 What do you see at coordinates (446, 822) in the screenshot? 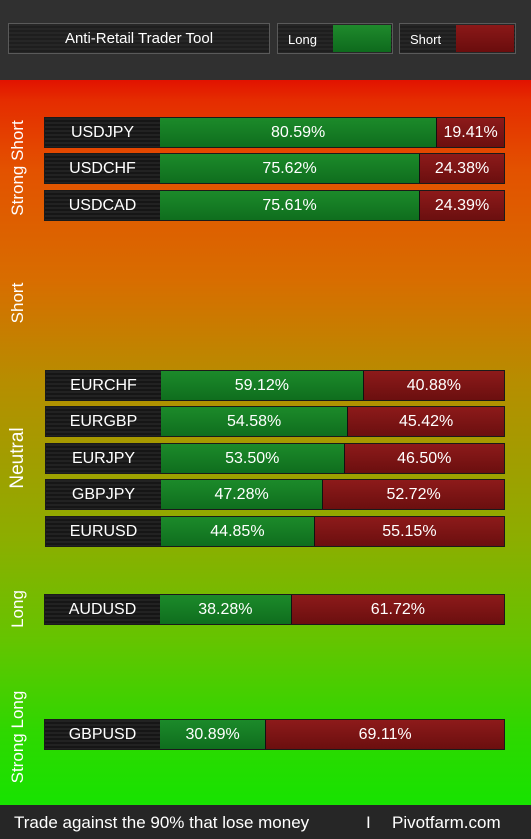
I see `footer-site-link: Pivotfarm.com` at bounding box center [446, 822].